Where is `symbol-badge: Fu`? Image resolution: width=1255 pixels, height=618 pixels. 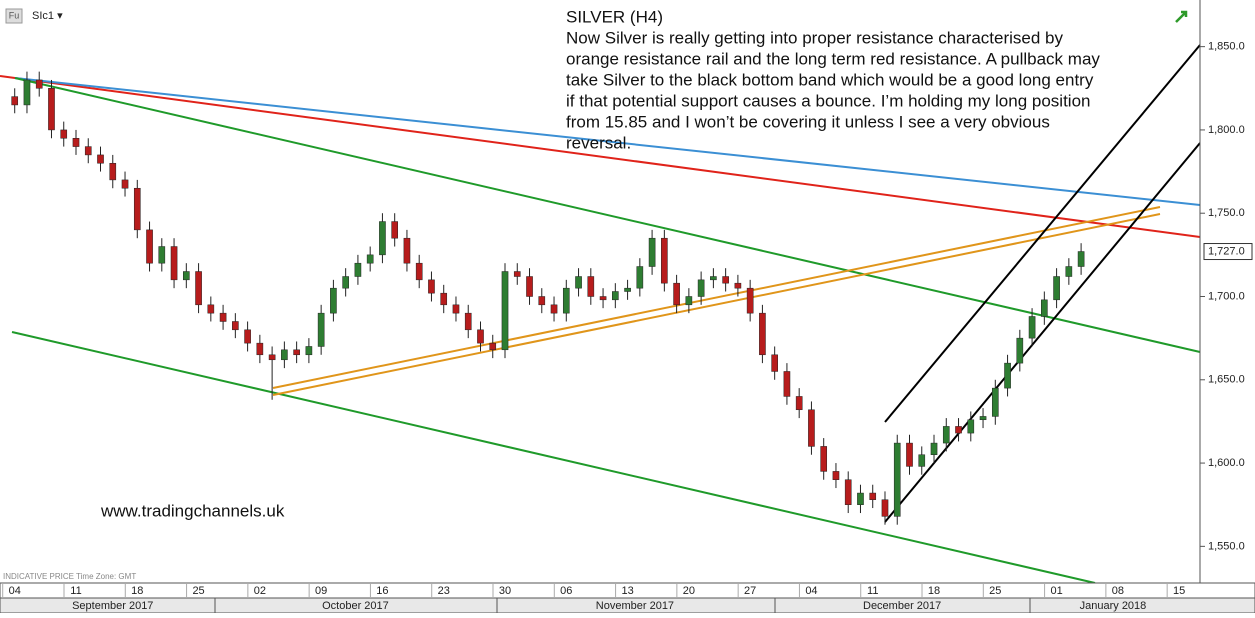 symbol-badge: Fu is located at coordinates (14, 15).